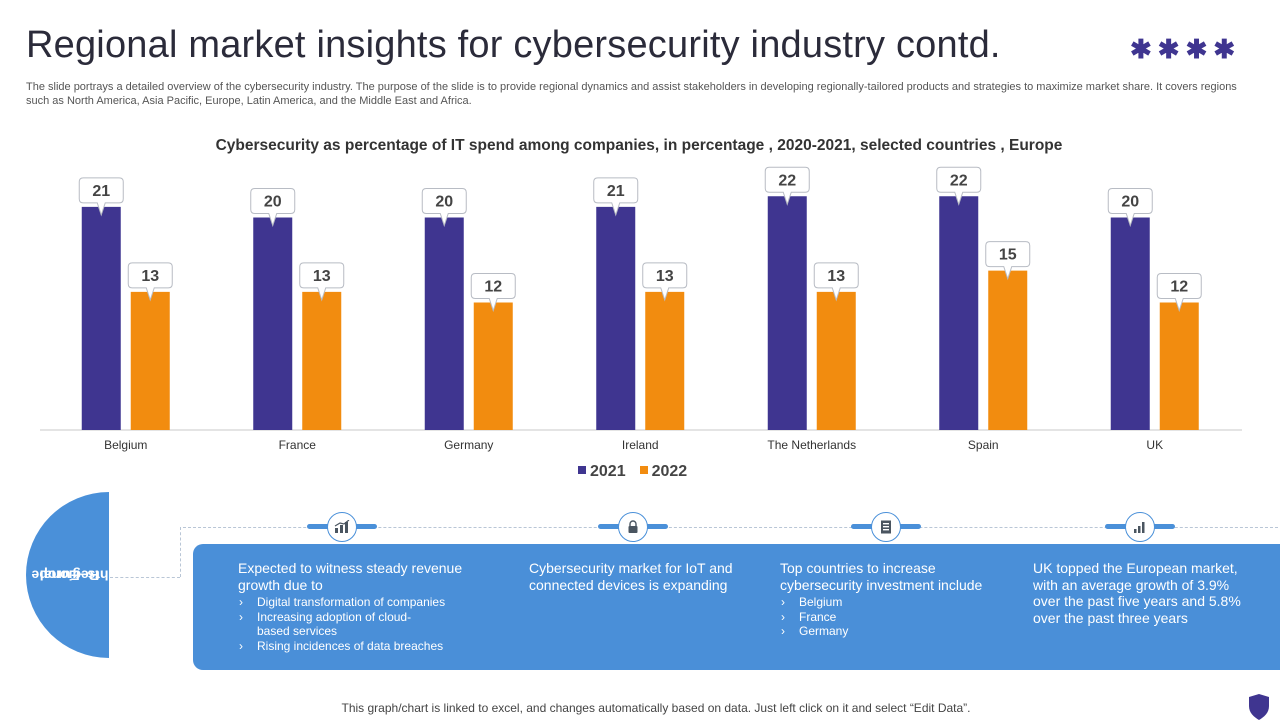 This screenshot has height=720, width=1280. Describe the element at coordinates (787, 313) in the screenshot. I see `bar-2021-the-netherlands` at that location.